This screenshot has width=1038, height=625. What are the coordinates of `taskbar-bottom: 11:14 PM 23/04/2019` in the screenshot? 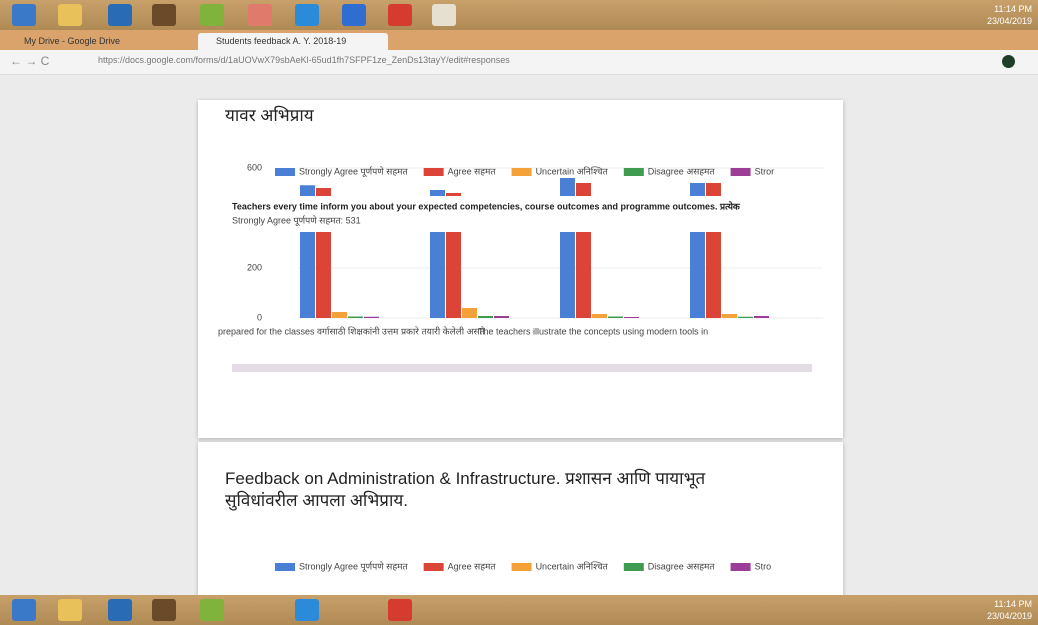 It's located at (519, 610).